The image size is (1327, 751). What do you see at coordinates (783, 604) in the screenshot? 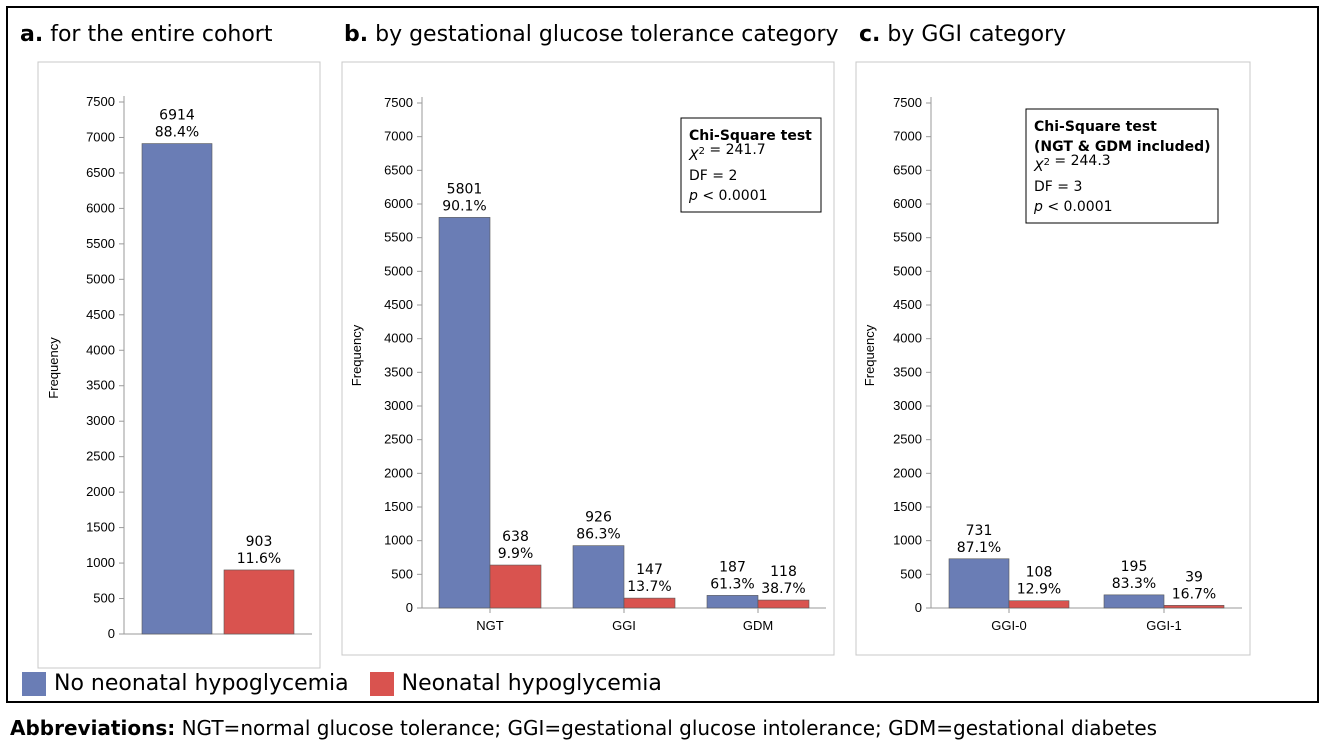
I see `bar-series1-cat2` at bounding box center [783, 604].